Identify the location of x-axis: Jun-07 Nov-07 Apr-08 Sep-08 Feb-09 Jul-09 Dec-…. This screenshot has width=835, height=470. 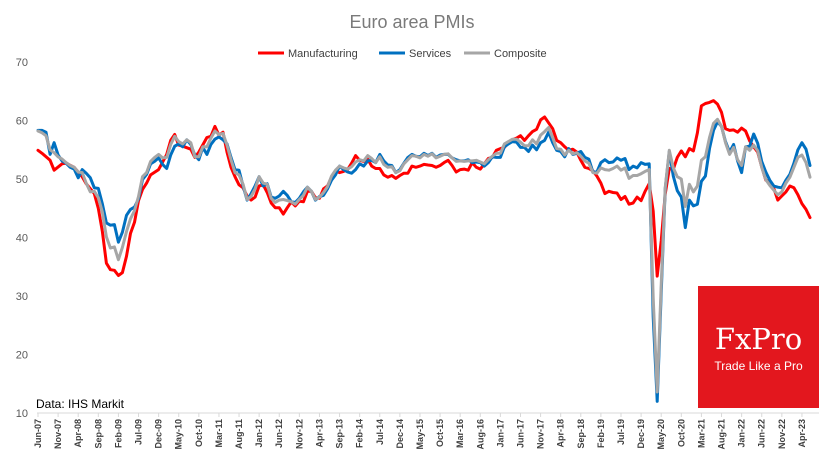
(420, 431).